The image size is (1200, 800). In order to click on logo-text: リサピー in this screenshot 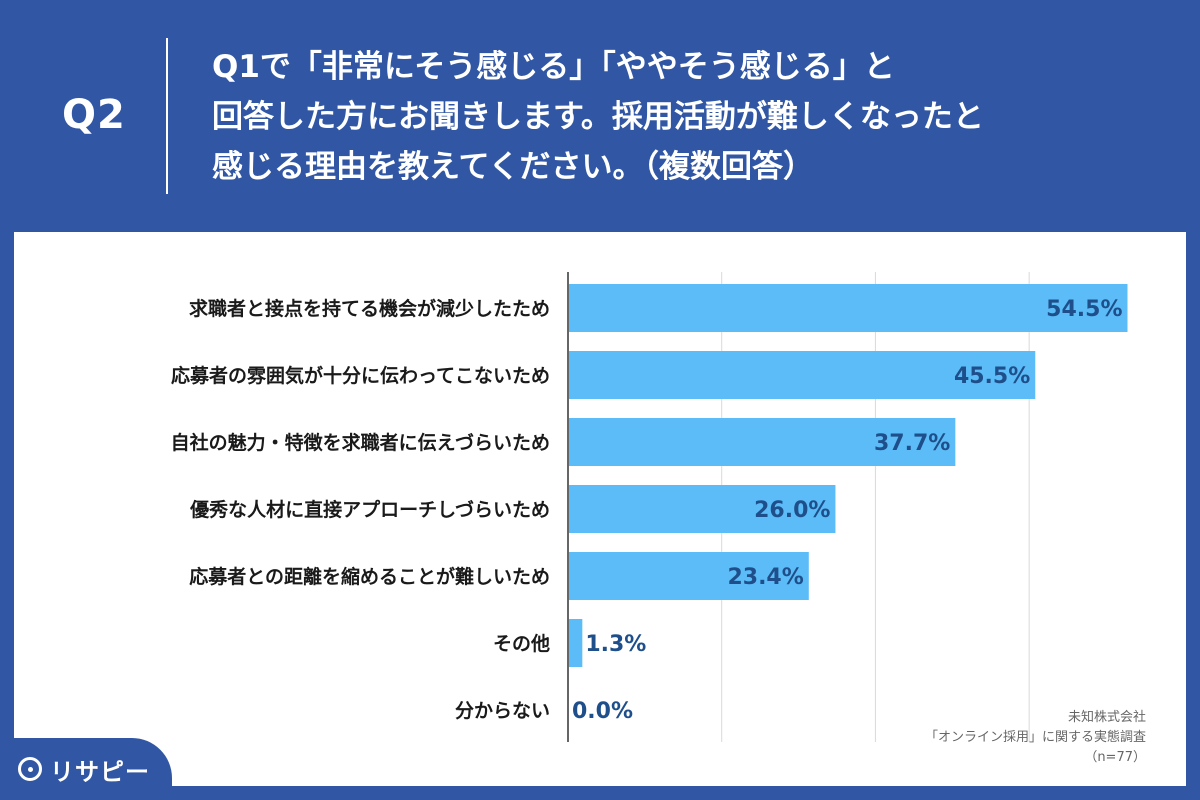, I will do `click(100, 771)`.